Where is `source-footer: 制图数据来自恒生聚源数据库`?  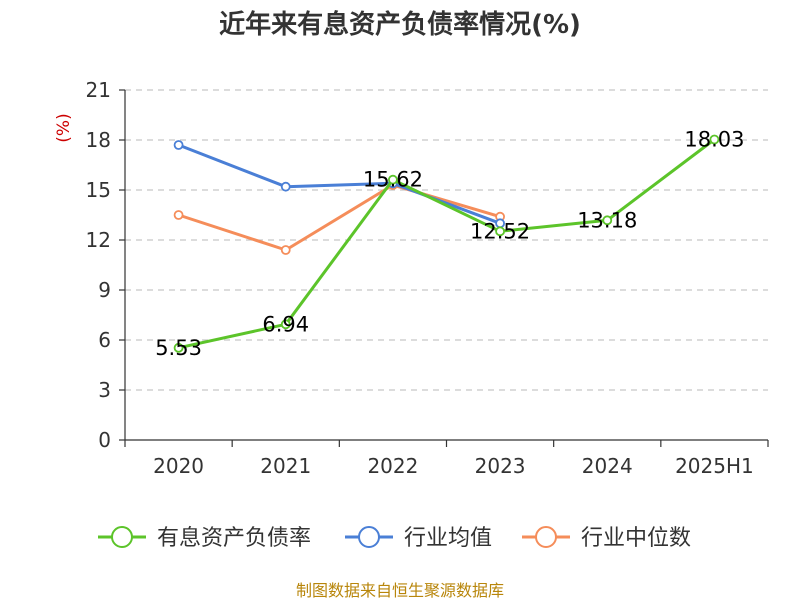 source-footer: 制图数据来自恒生聚源数据库 is located at coordinates (399, 590).